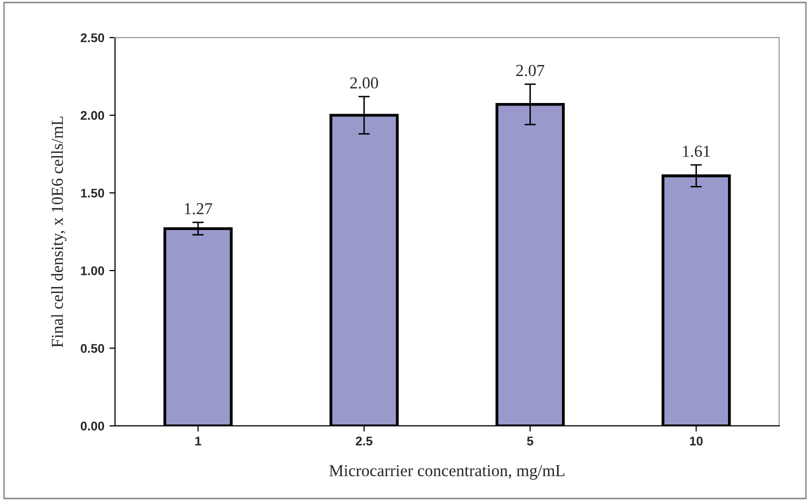 This screenshot has height=501, width=810. I want to click on x-axis-title: Microcarrier concentration, mg/mL, so click(446, 472).